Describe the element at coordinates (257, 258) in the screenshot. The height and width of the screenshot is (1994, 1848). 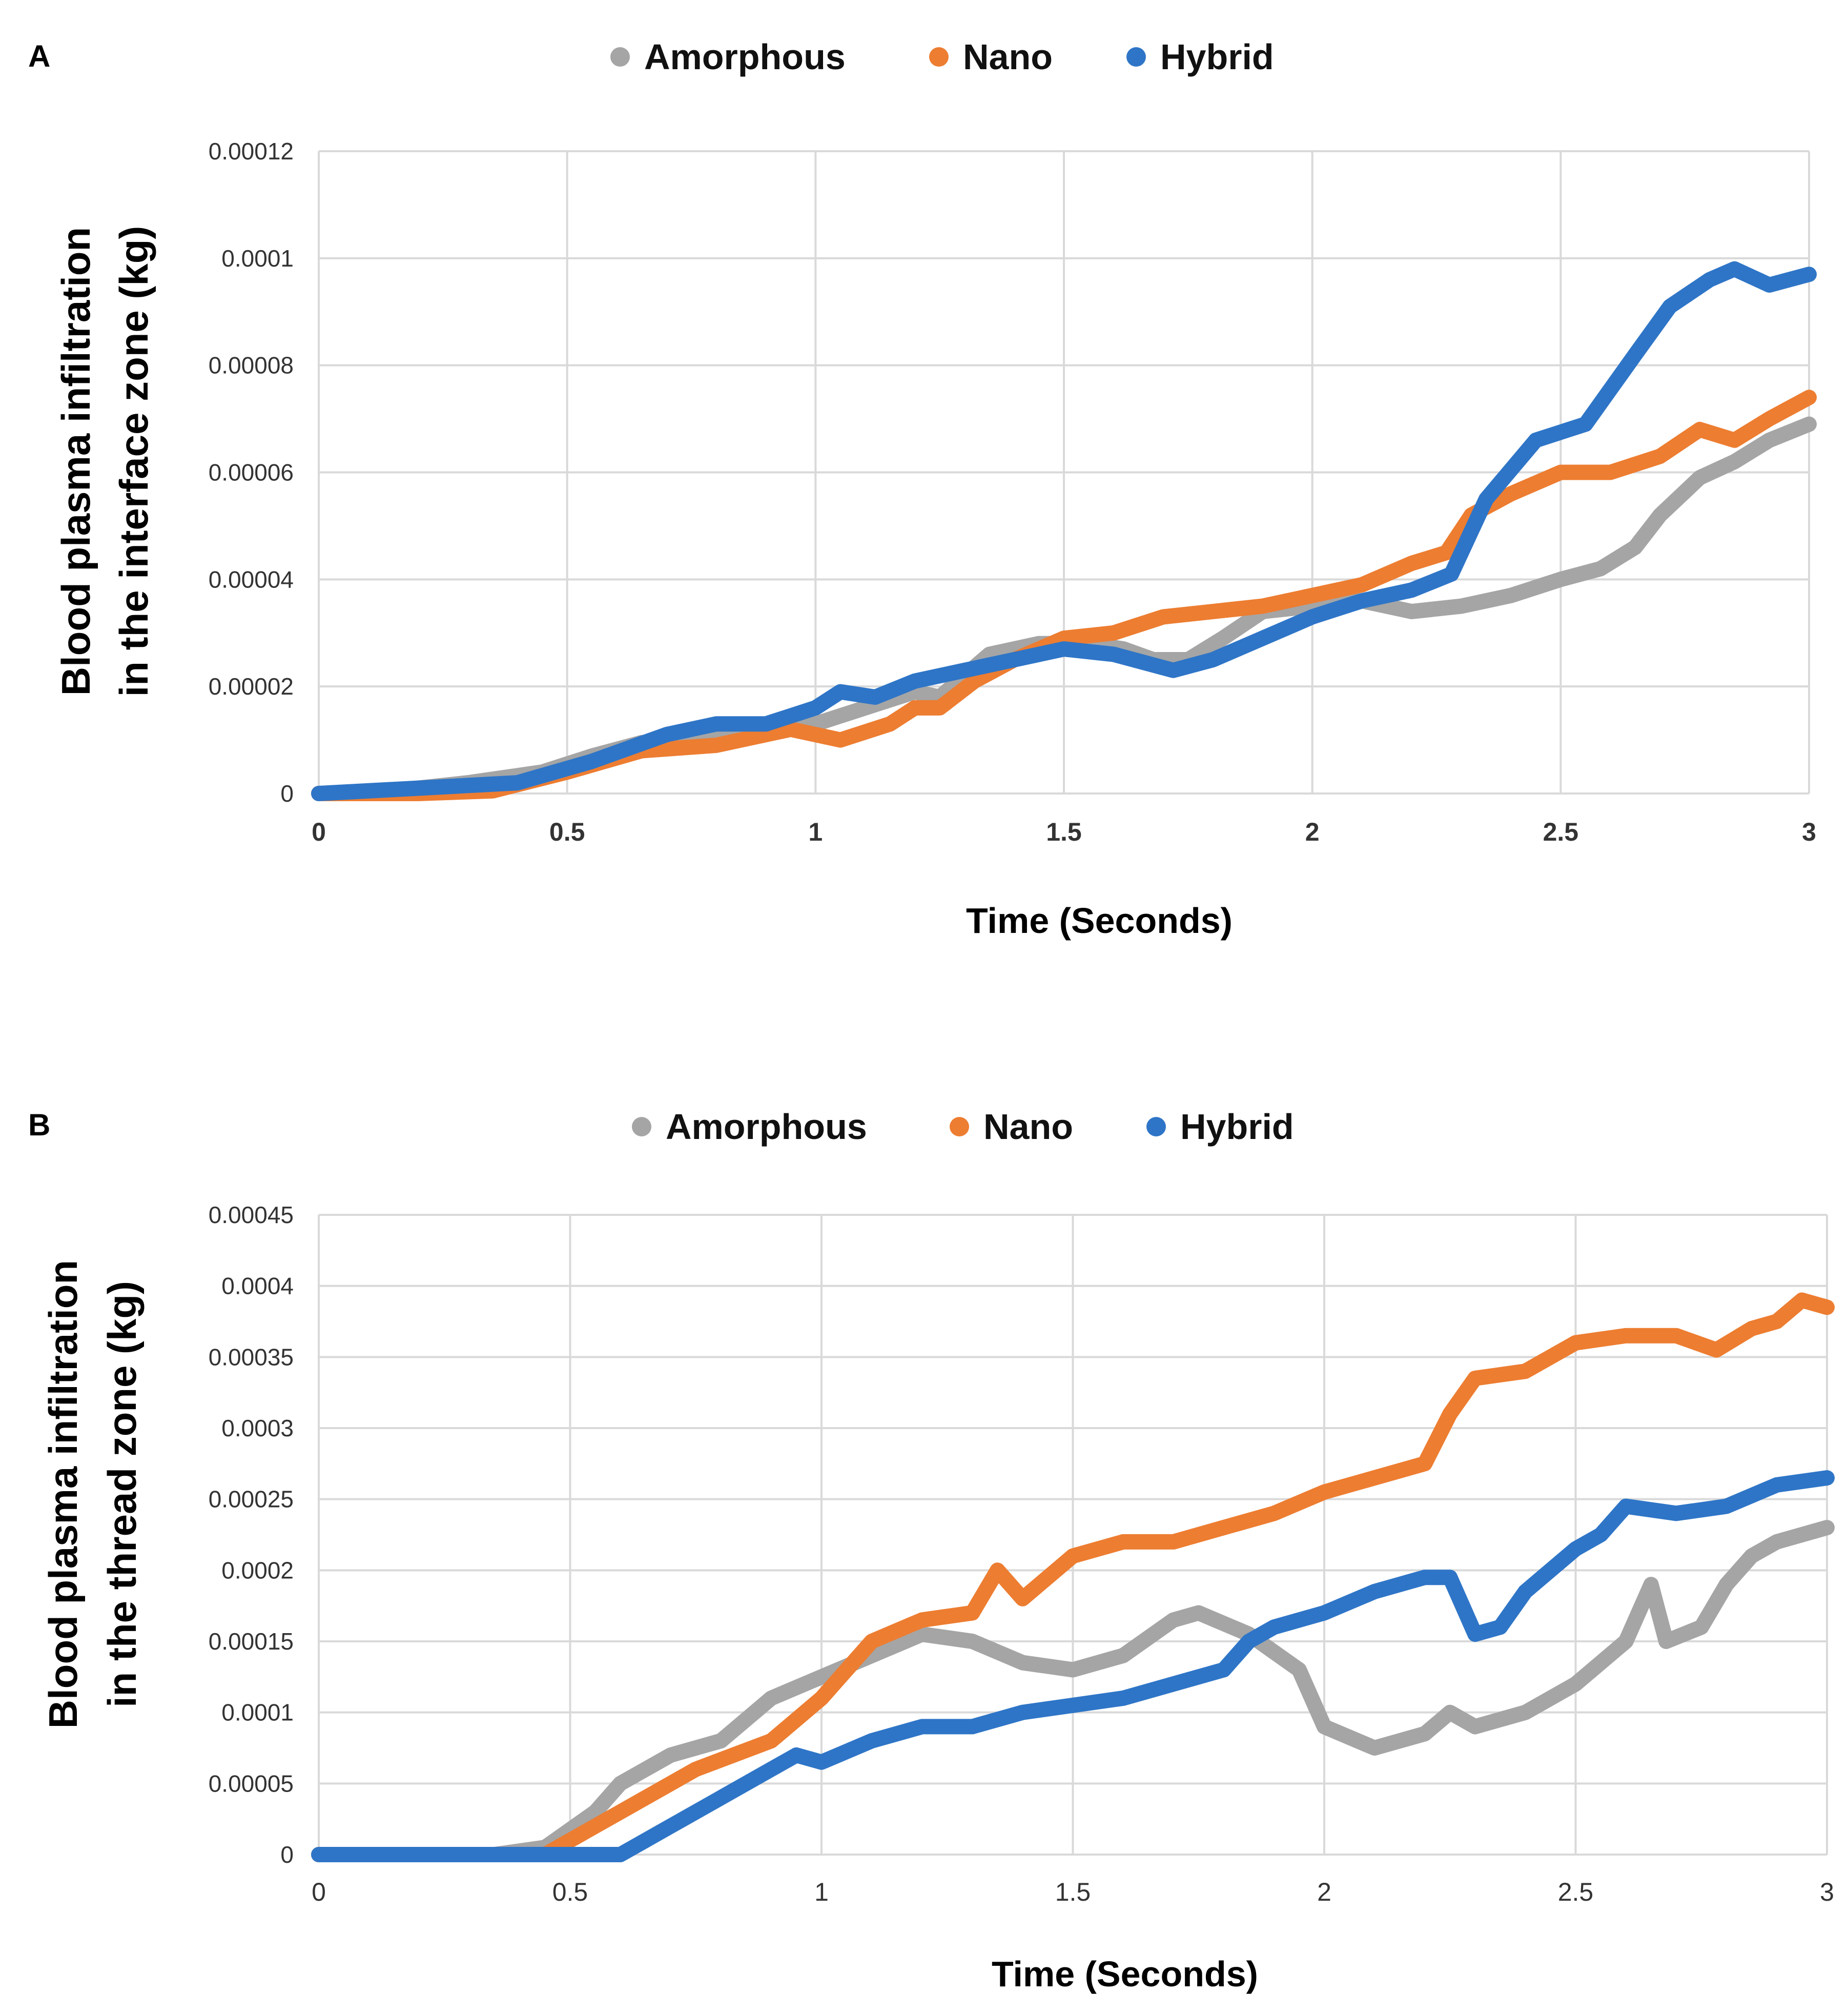
I see `panel-a-y-tick-label: 0.0001` at that location.